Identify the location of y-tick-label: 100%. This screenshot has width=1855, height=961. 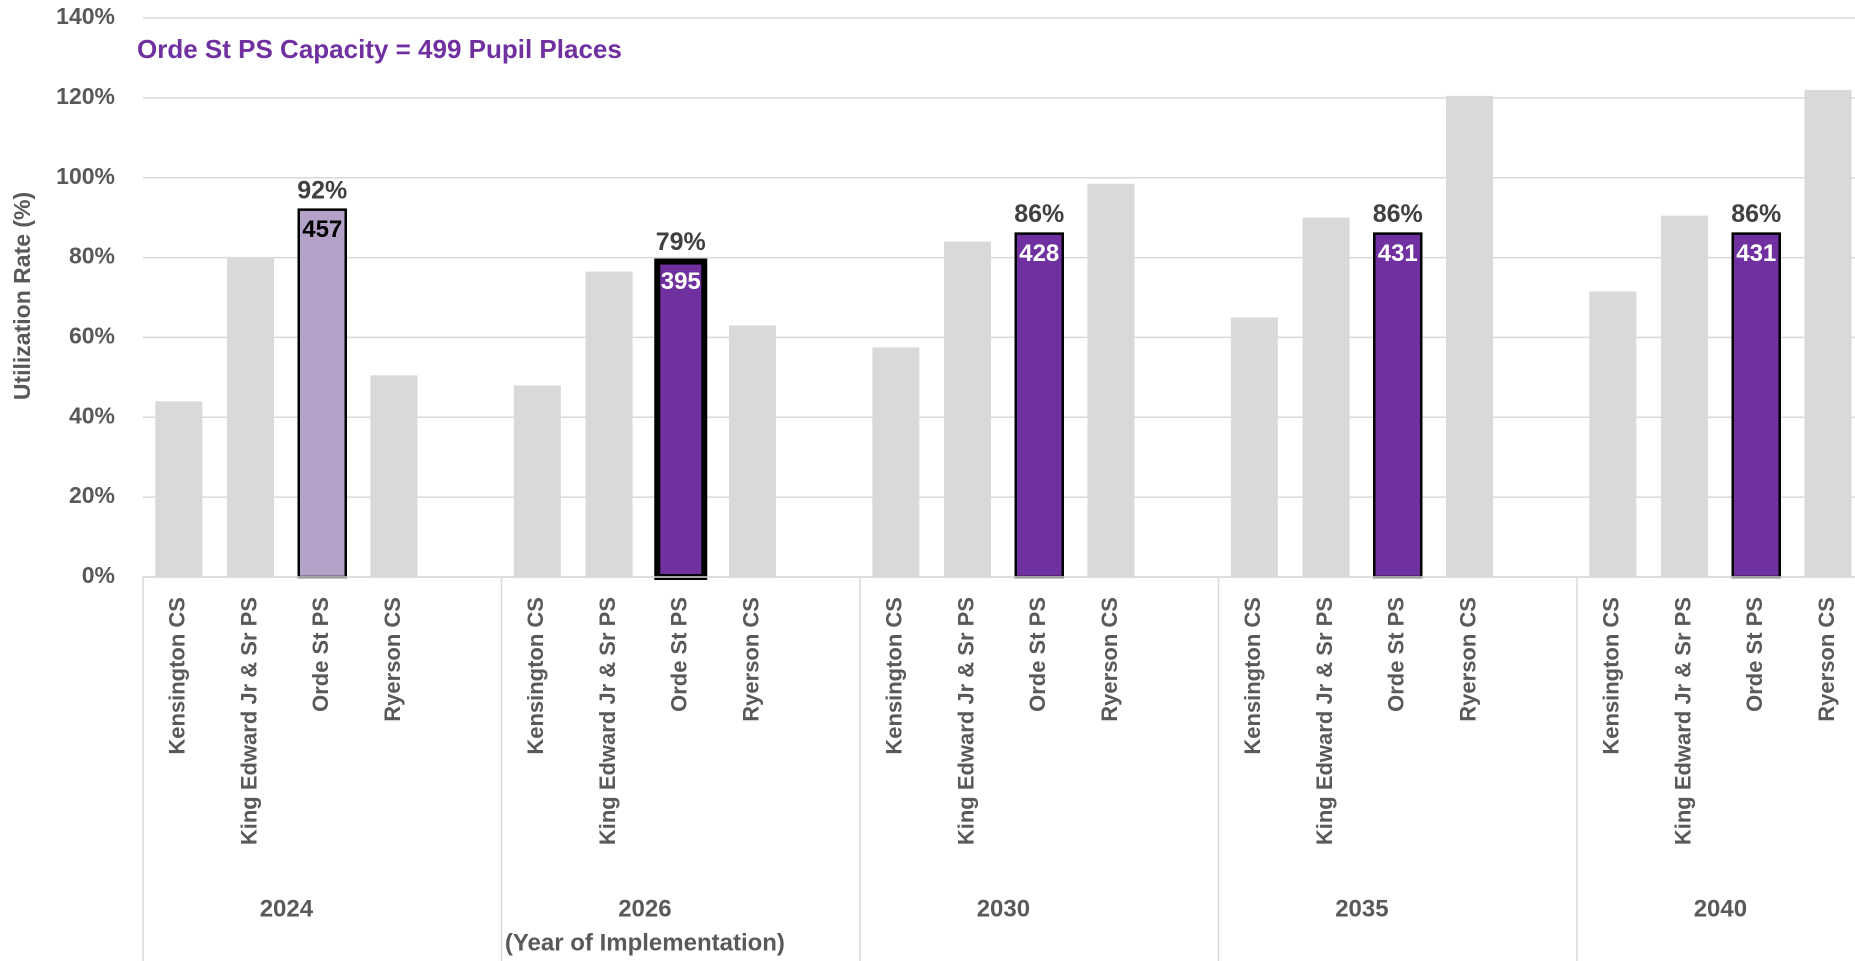
(85, 176).